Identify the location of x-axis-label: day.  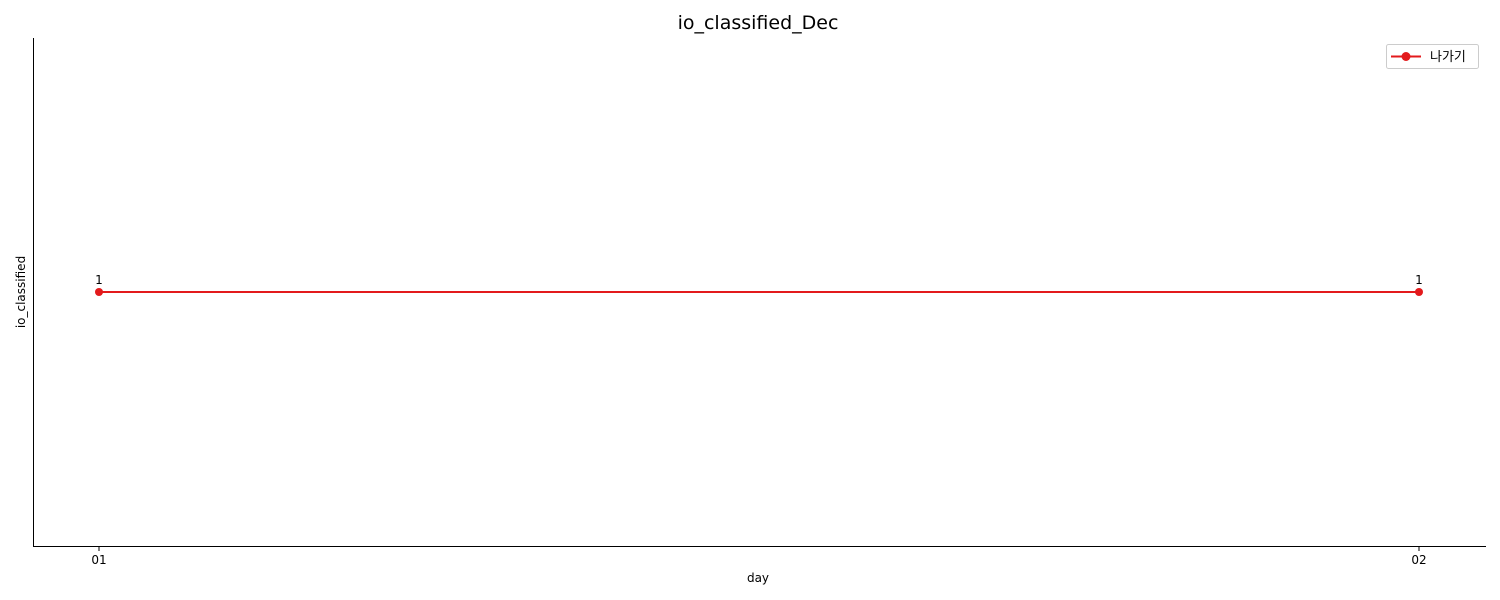
(758, 578).